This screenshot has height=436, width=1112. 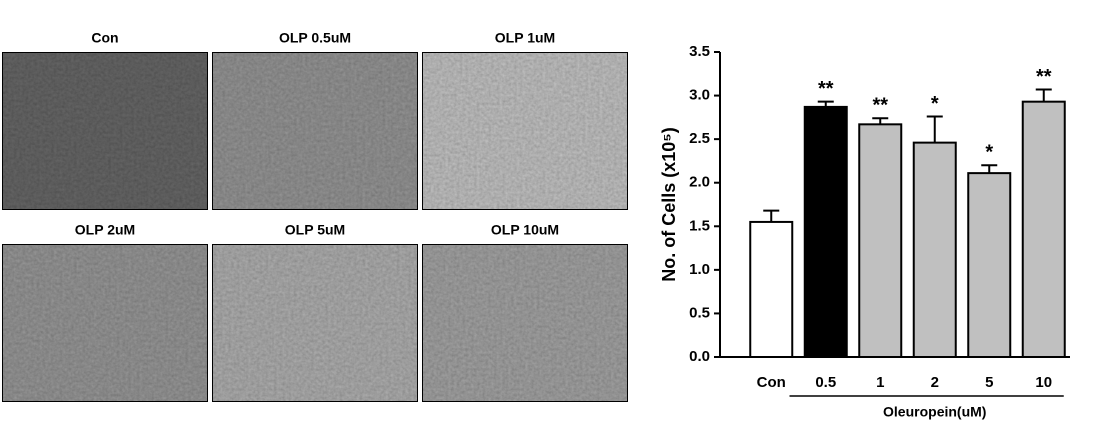 What do you see at coordinates (105, 230) in the screenshot?
I see `panel-label: OLP 2uM` at bounding box center [105, 230].